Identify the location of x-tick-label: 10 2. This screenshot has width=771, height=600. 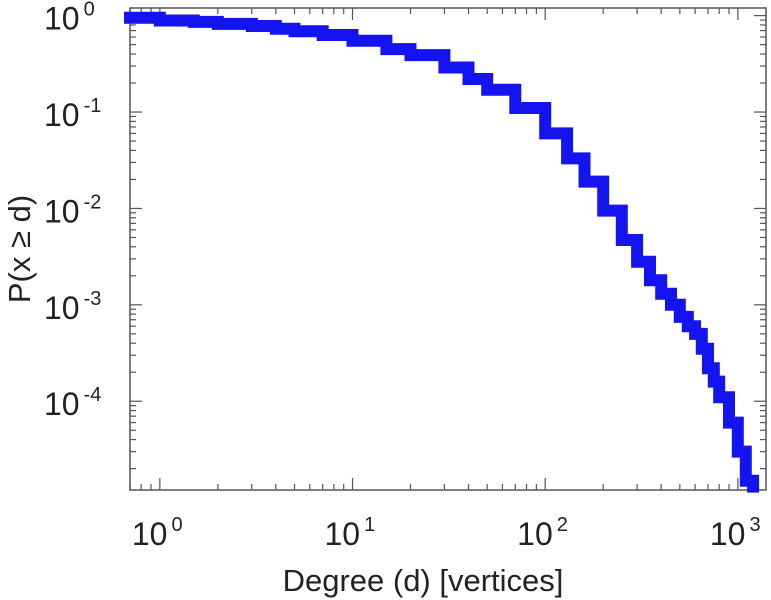
(542, 533).